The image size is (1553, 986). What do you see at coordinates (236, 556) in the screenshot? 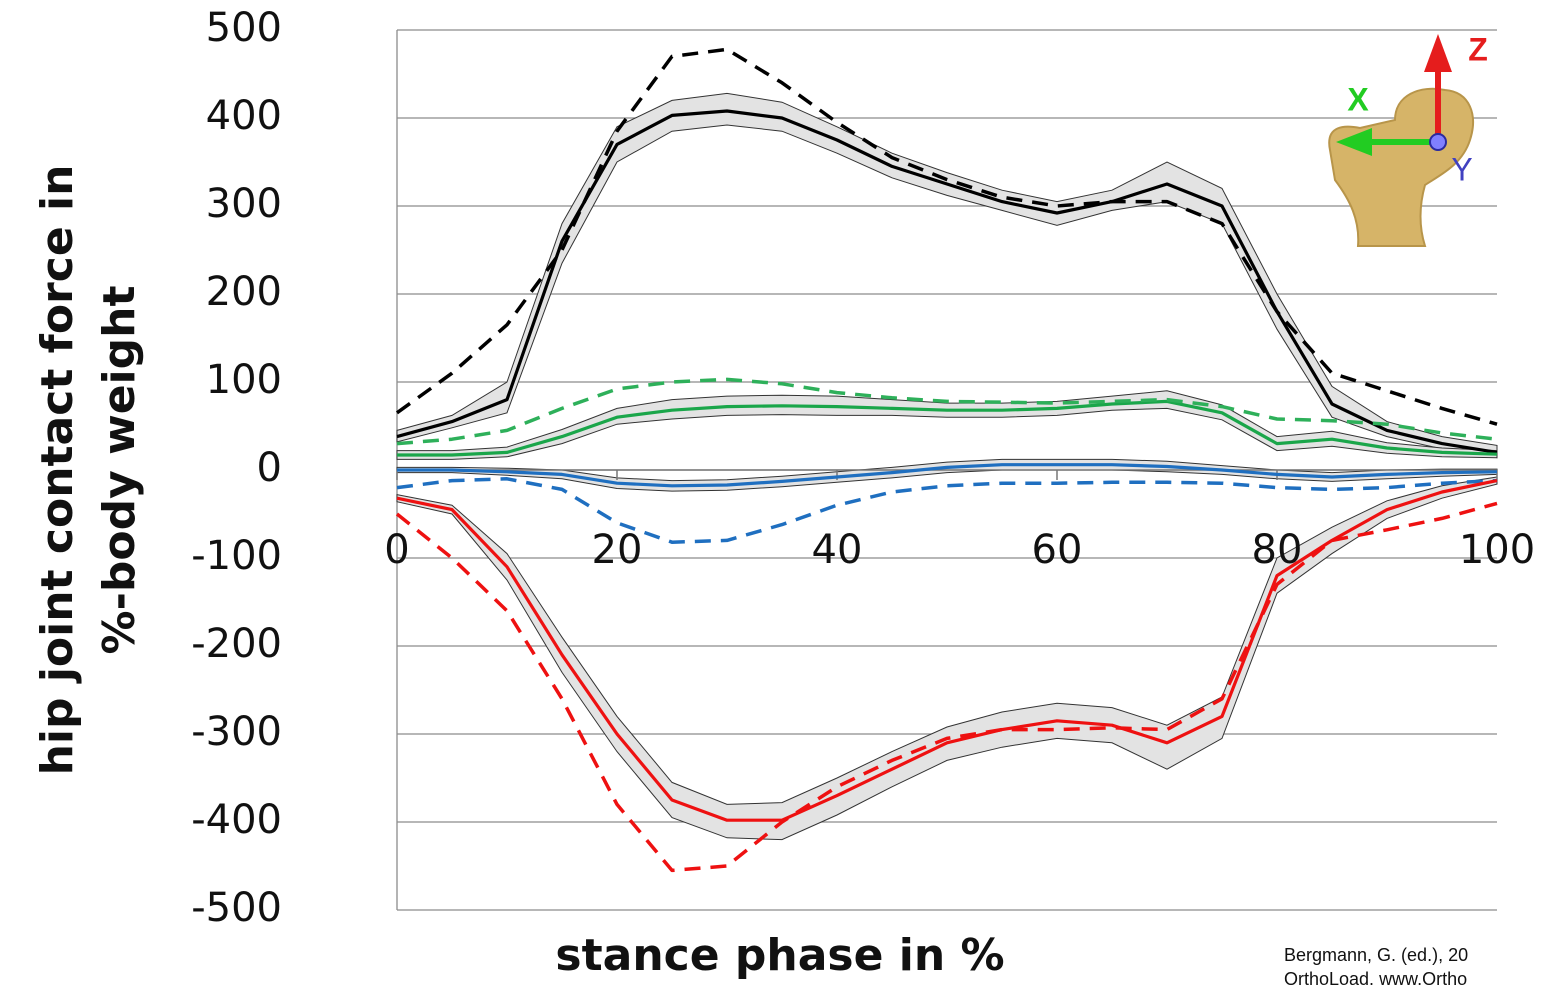
I see `y-tick-label: -100` at bounding box center [236, 556].